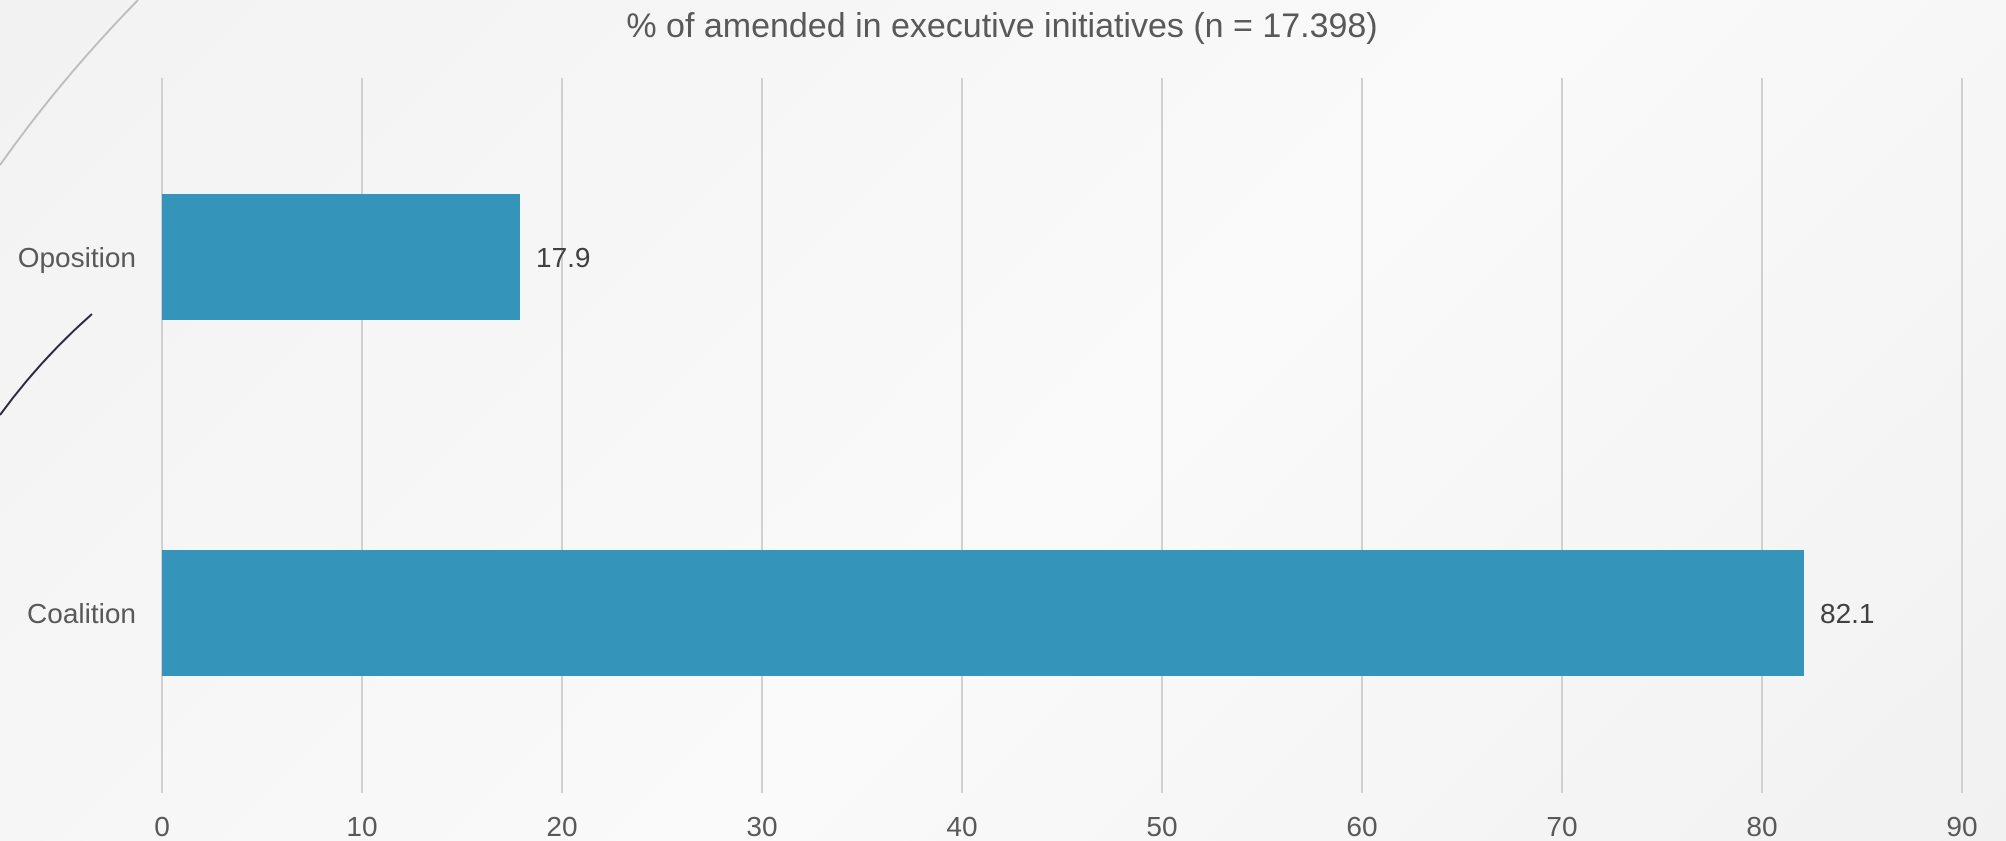  Describe the element at coordinates (761, 826) in the screenshot. I see `x-tick-label: 30` at that location.